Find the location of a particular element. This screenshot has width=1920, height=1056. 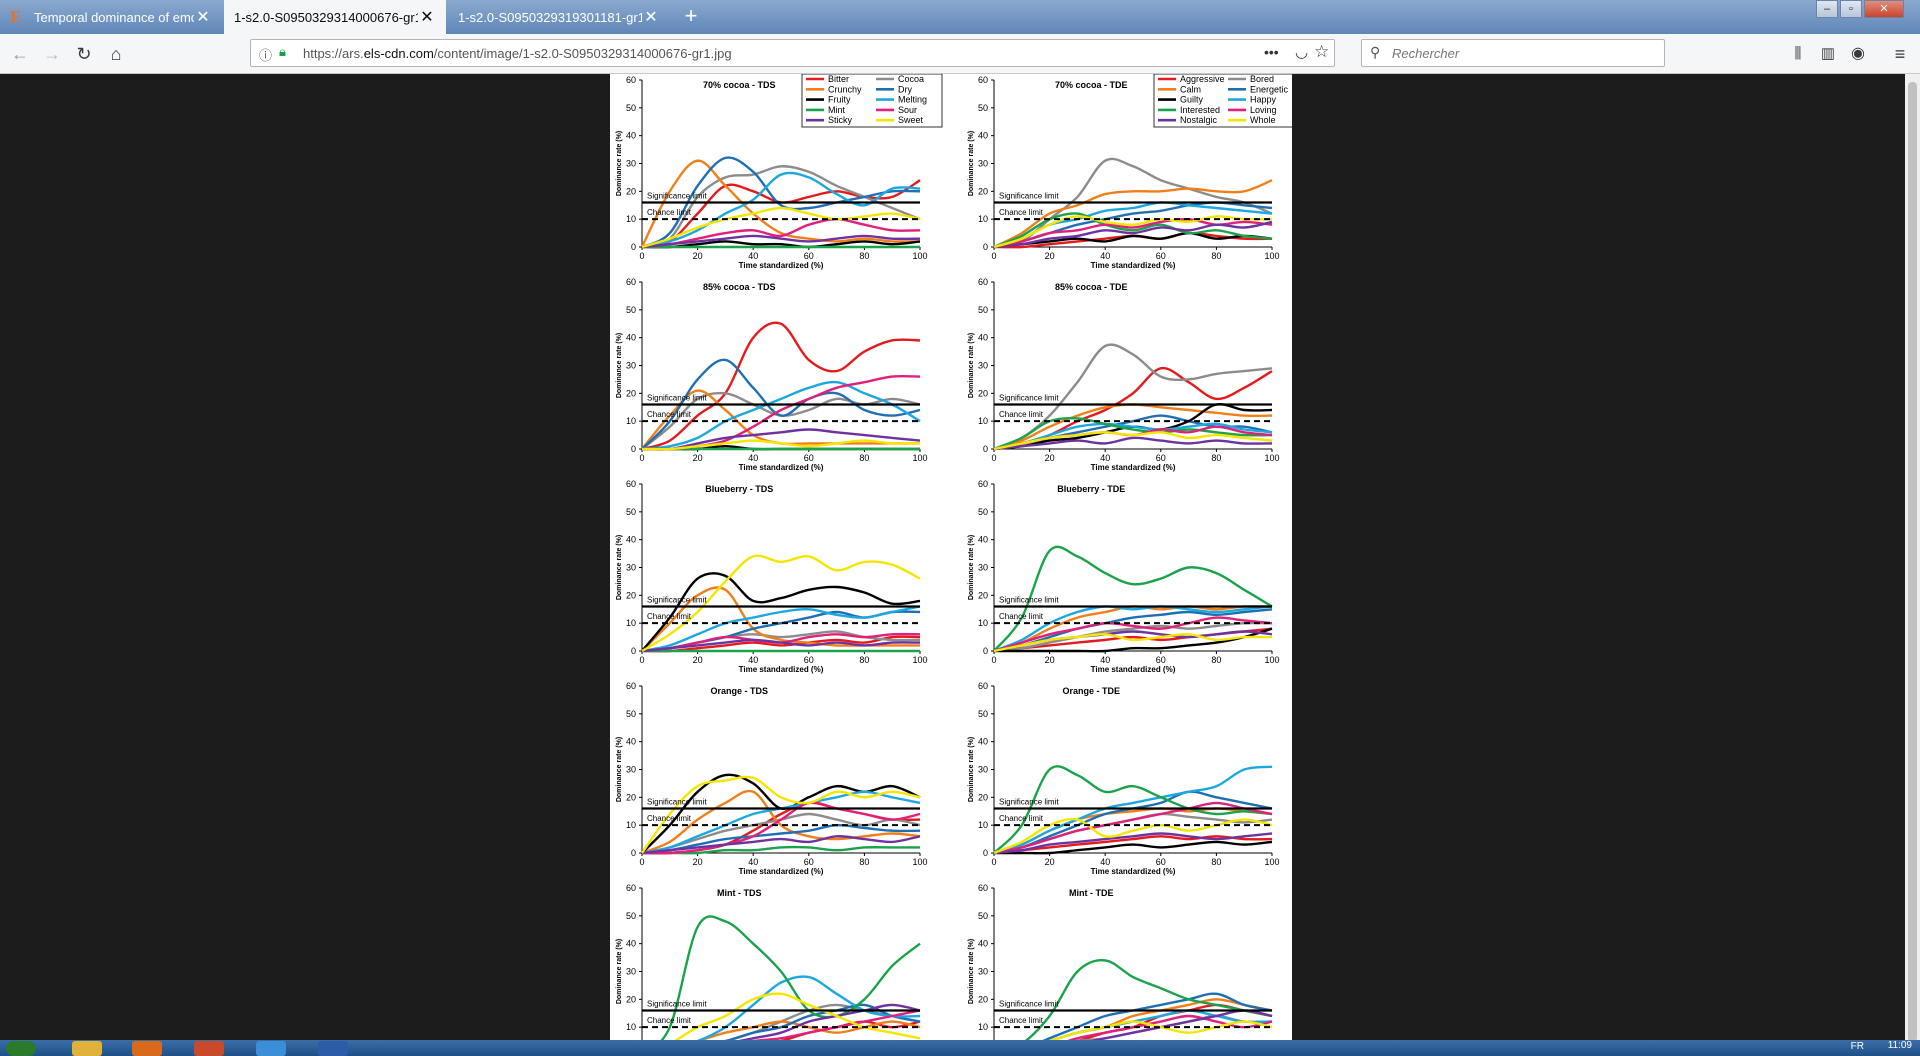

firefox-icon is located at coordinates (271, 1048).